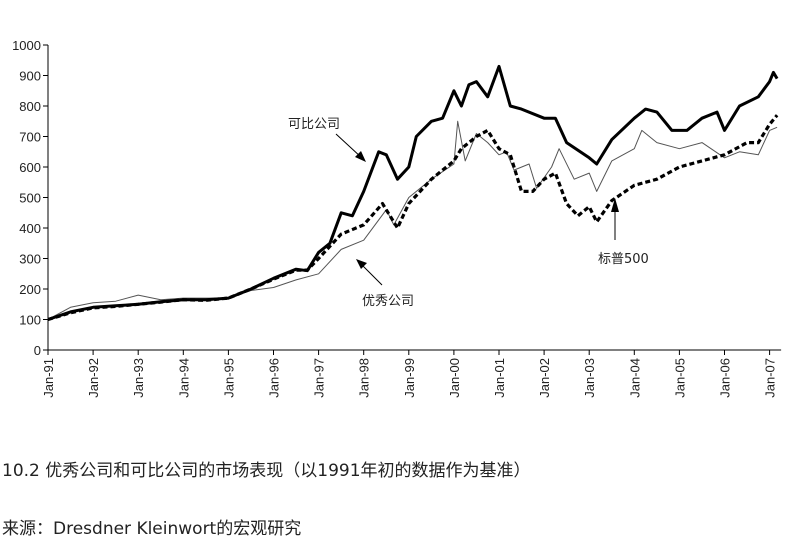 This screenshot has width=790, height=550. I want to click on x-tick-label: Jan-00, so click(454, 378).